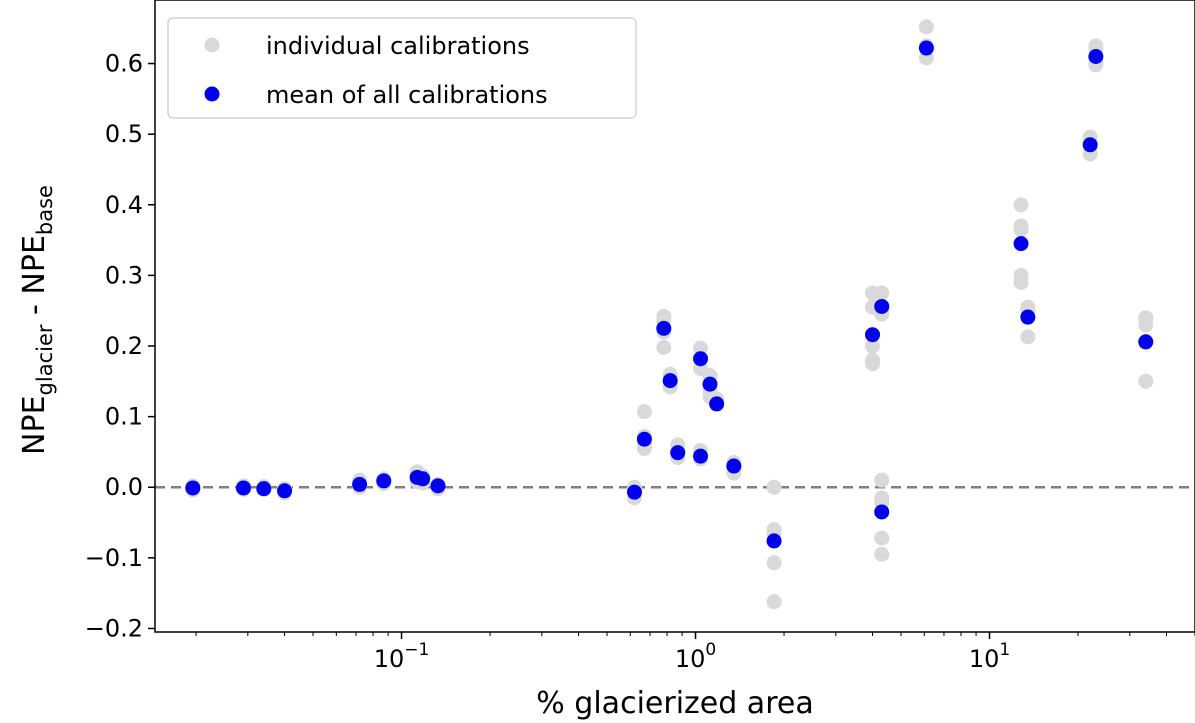 The height and width of the screenshot is (723, 1195). Describe the element at coordinates (398, 46) in the screenshot. I see `legend-label-individual: individual calibrations` at that location.